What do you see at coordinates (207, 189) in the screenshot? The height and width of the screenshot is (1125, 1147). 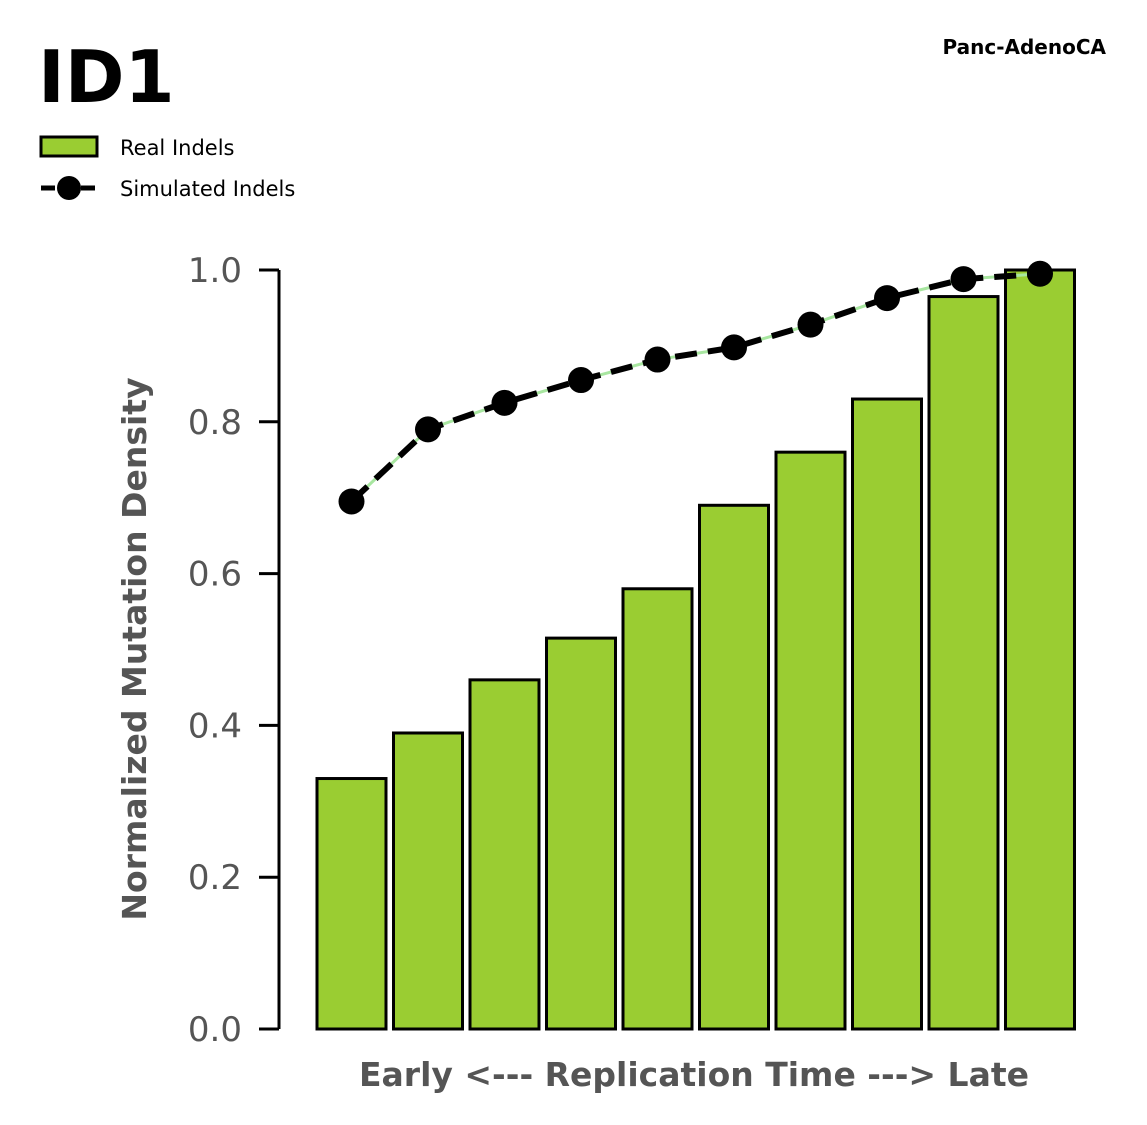 I see `legend-label-simulated-indels: Simulated Indels` at bounding box center [207, 189].